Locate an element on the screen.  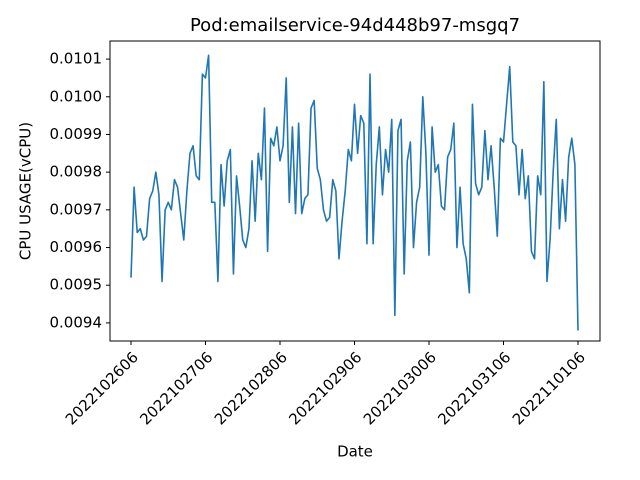
x-tick-label: 2022103106 is located at coordinates (474, 388).